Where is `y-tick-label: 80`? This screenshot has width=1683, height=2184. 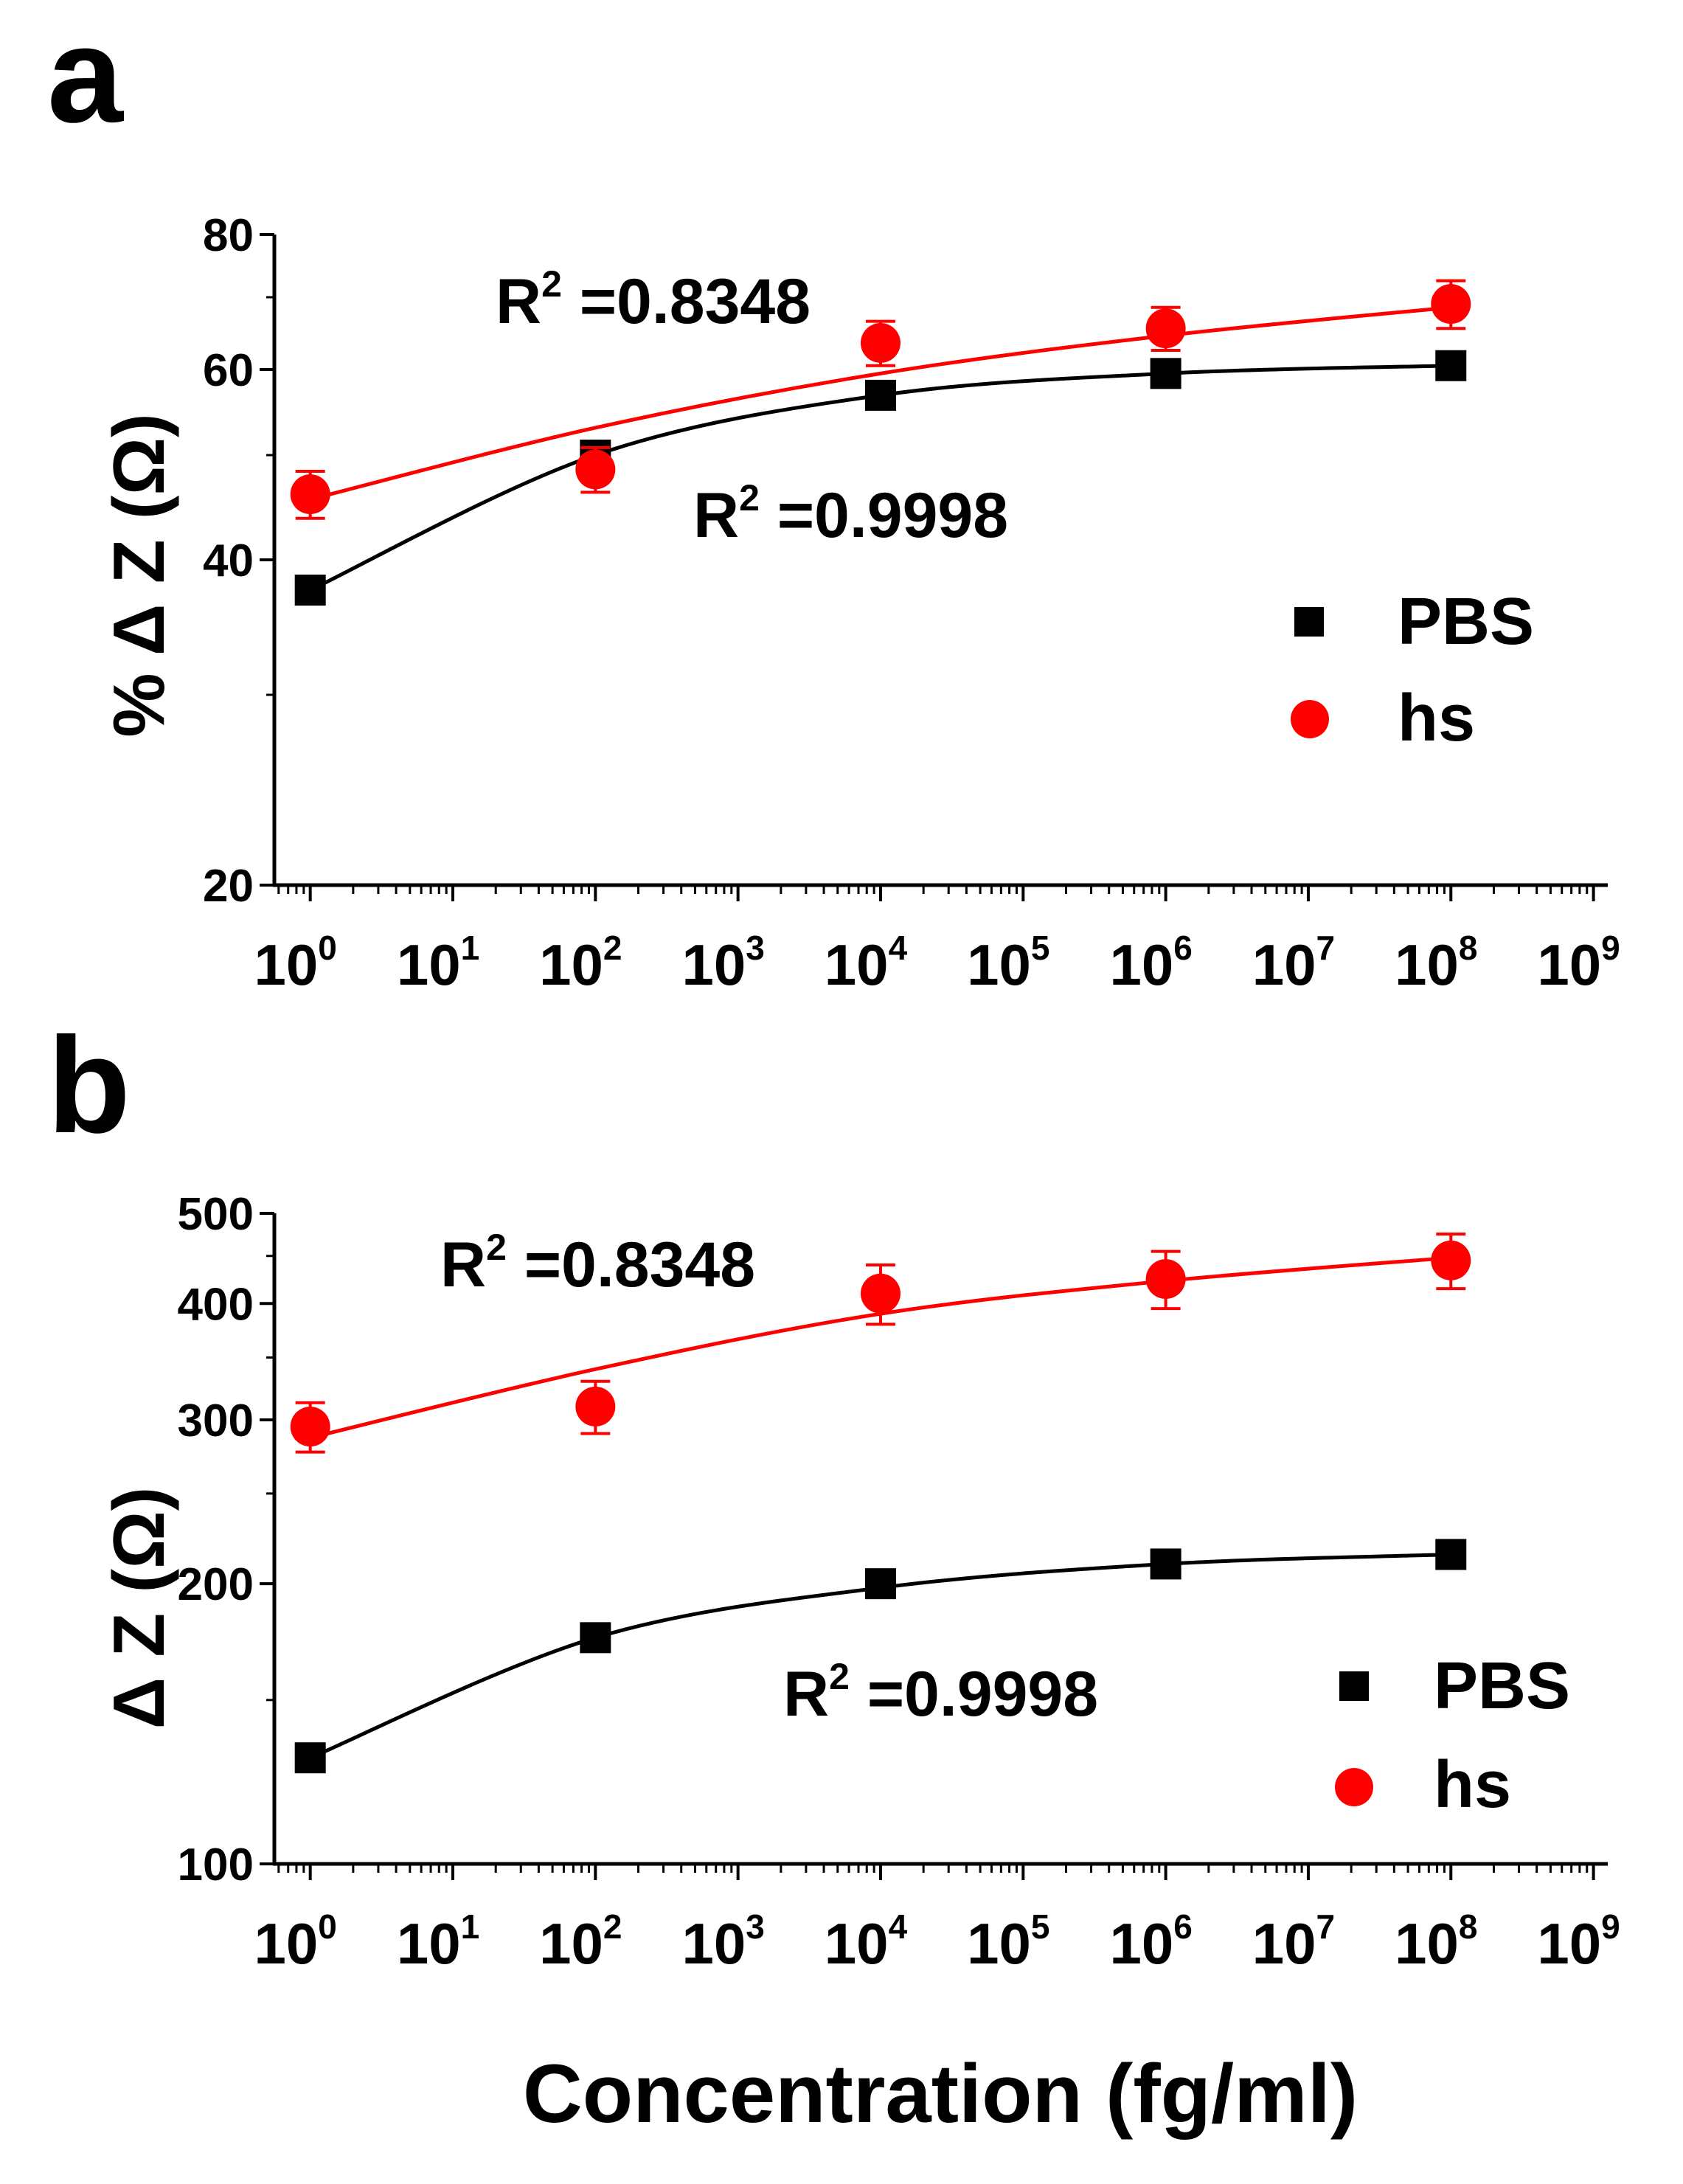 y-tick-label: 80 is located at coordinates (228, 235).